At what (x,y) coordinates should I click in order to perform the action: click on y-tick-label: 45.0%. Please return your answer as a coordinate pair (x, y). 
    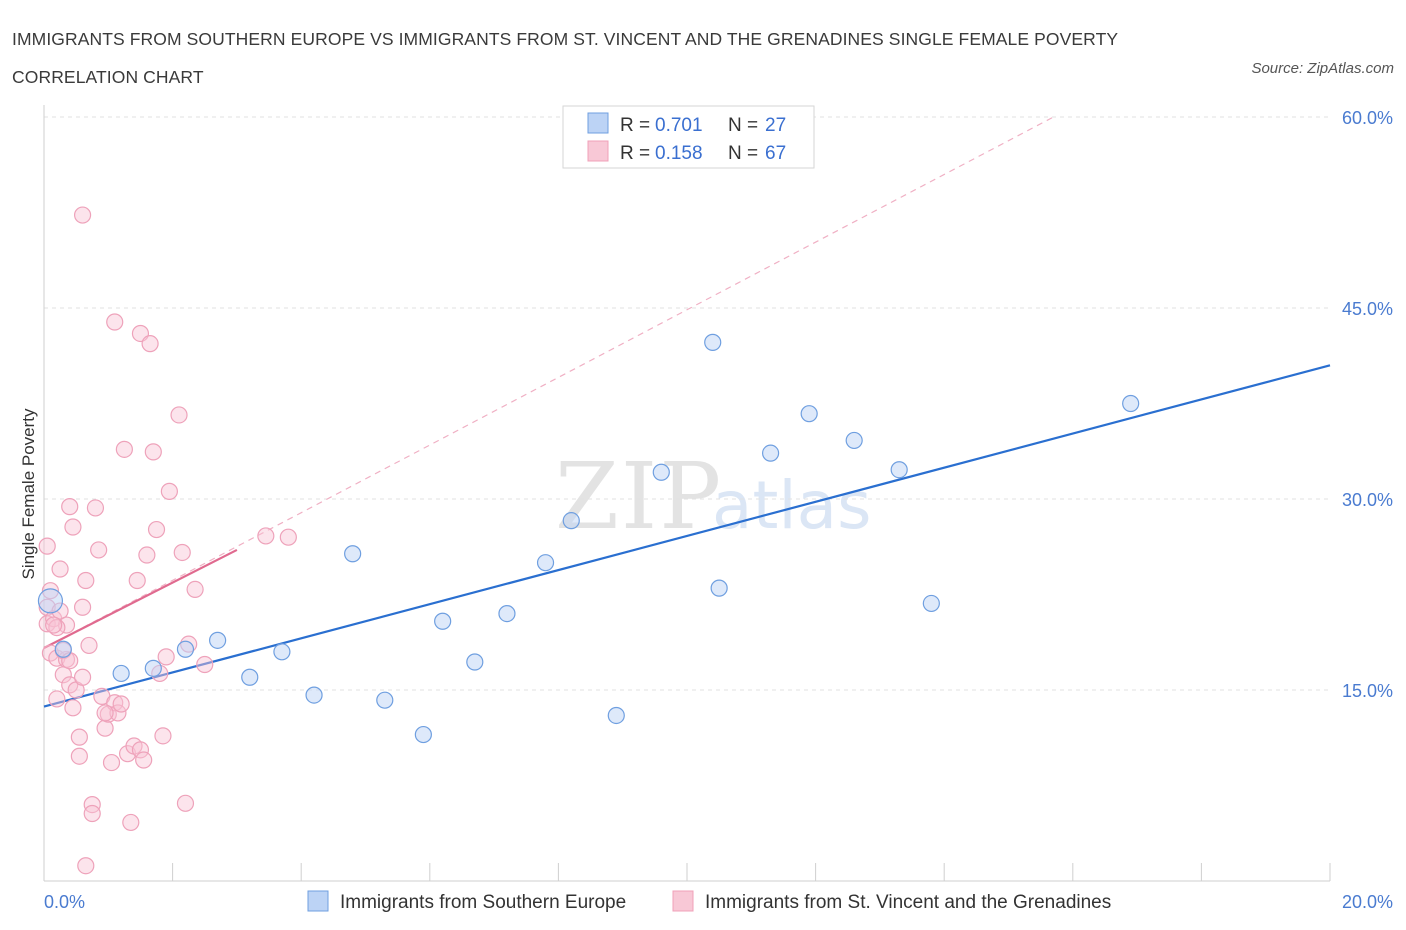
    Looking at the image, I should click on (1367, 309).